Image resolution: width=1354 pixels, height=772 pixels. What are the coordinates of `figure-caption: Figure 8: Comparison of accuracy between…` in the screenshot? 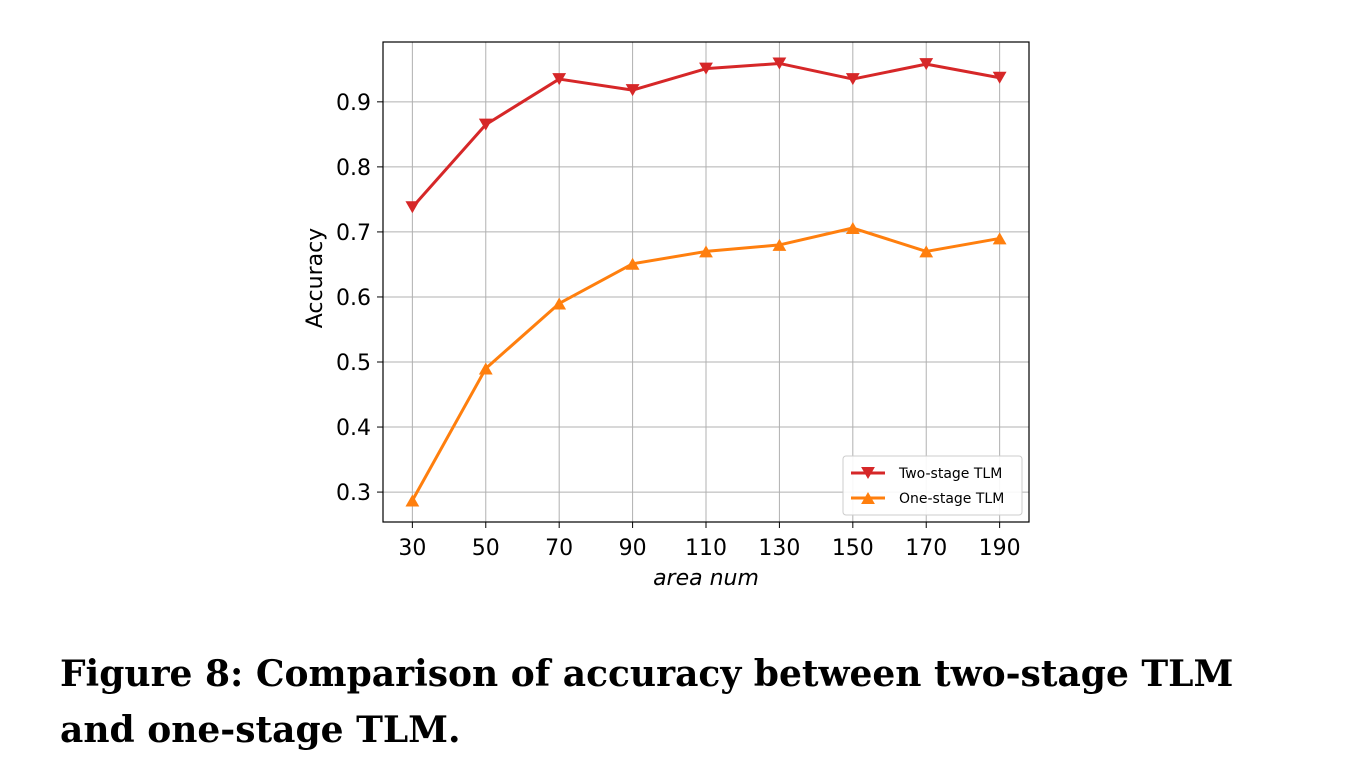 It's located at (647, 702).